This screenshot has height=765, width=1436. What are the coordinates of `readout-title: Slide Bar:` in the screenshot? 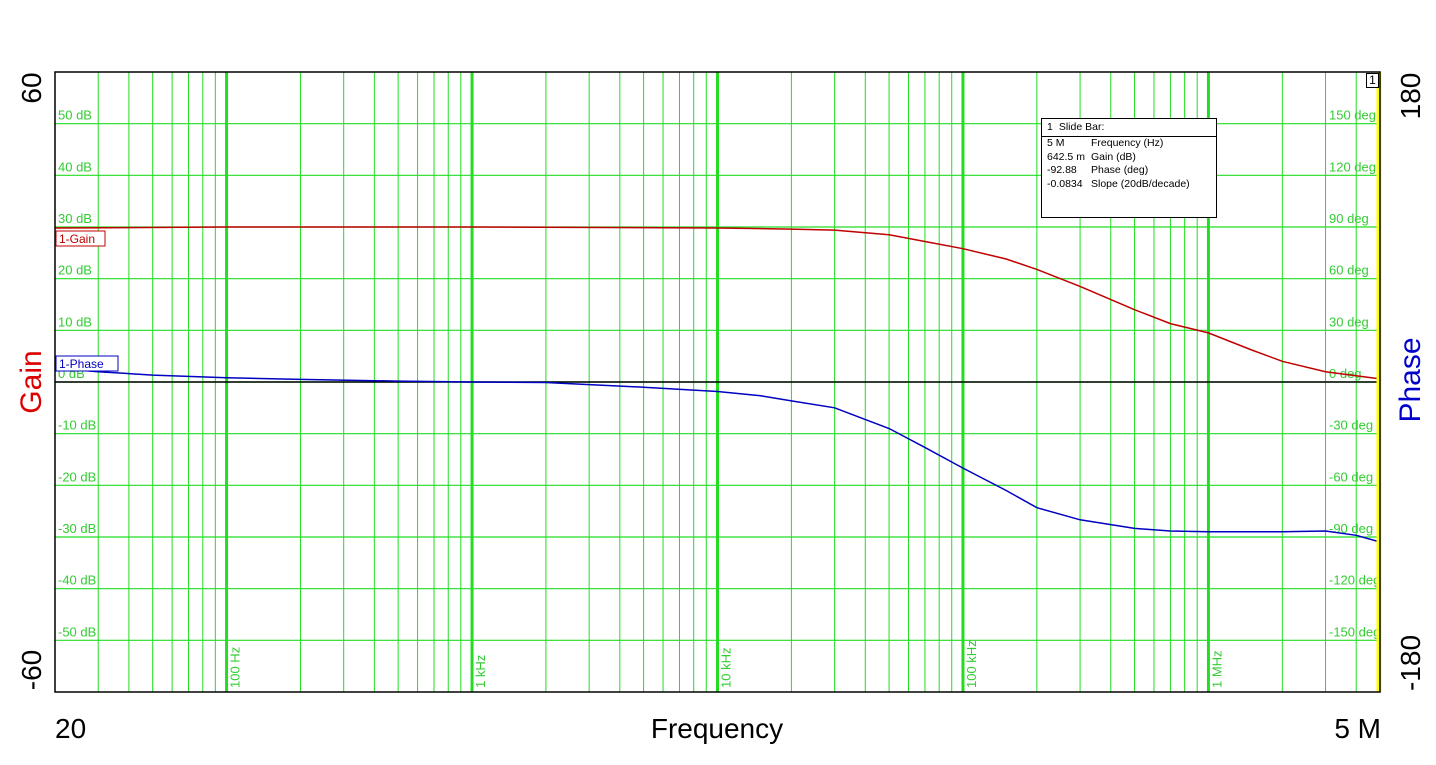 It's located at (1081, 127).